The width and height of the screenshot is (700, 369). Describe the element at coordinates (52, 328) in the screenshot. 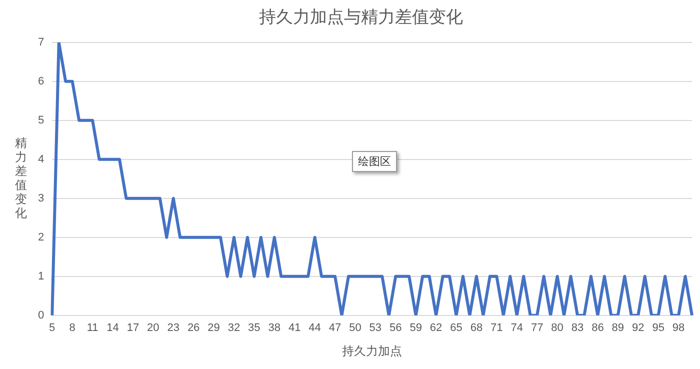

I see `x-tick-label: 5` at that location.